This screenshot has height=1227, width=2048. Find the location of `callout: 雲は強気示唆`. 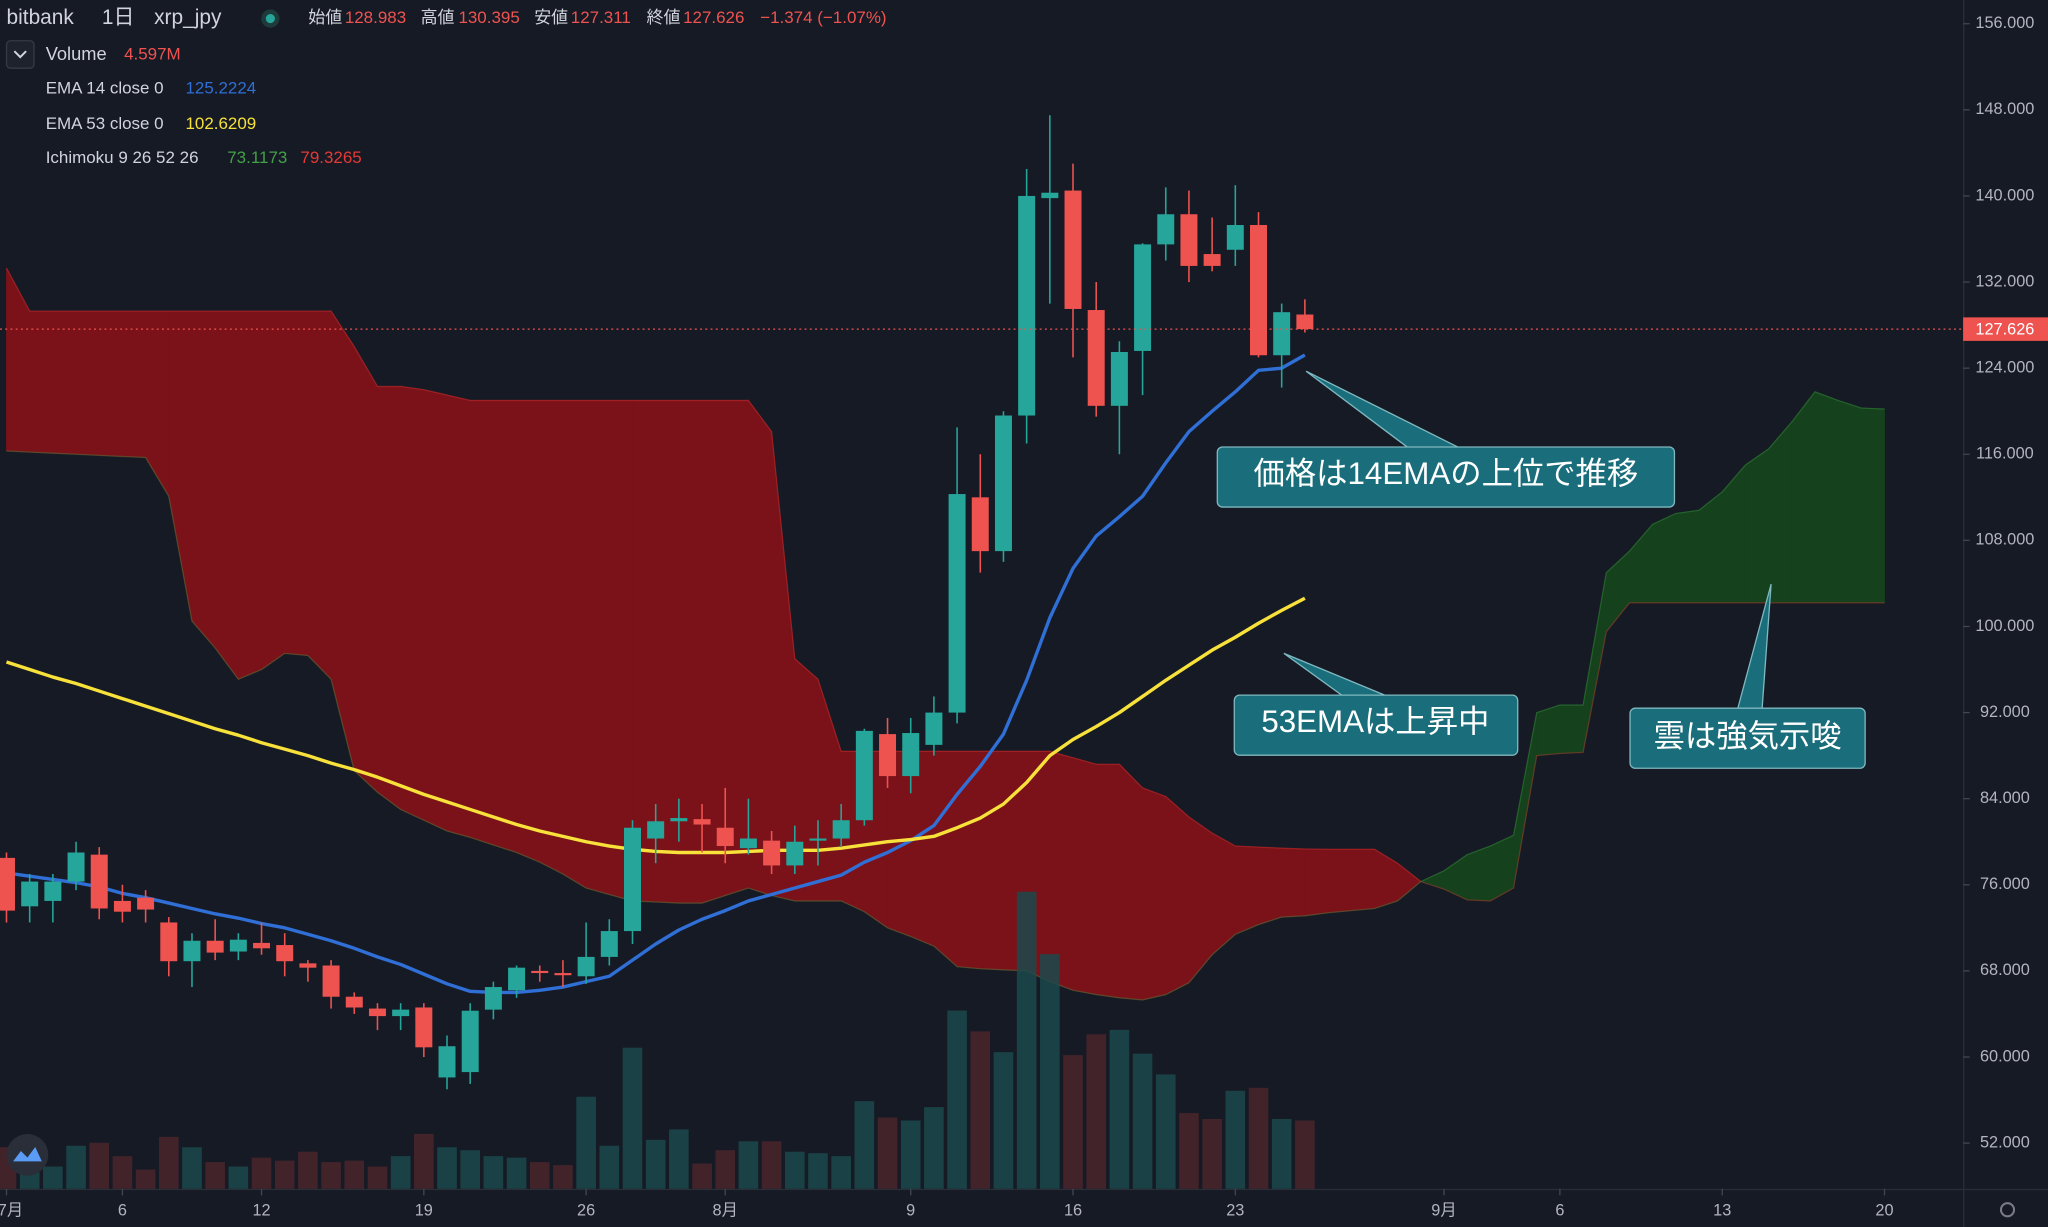

callout: 雲は強気示唆 is located at coordinates (1747, 676).